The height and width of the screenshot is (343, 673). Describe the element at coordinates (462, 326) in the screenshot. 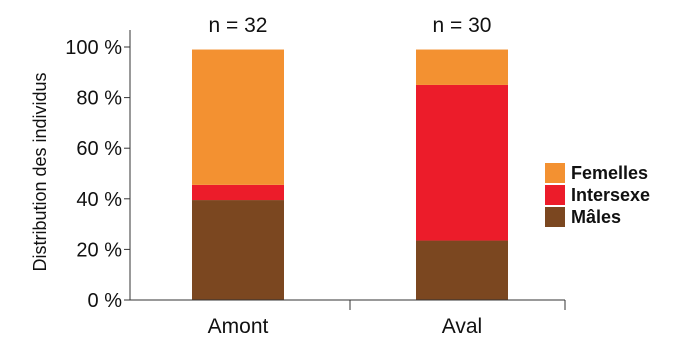

I see `x-tick-label-aval: Aval` at that location.